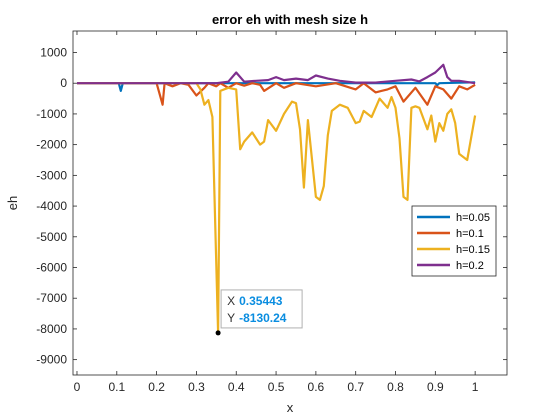  What do you see at coordinates (77, 387) in the screenshot?
I see `x-tick-label: 0` at bounding box center [77, 387].